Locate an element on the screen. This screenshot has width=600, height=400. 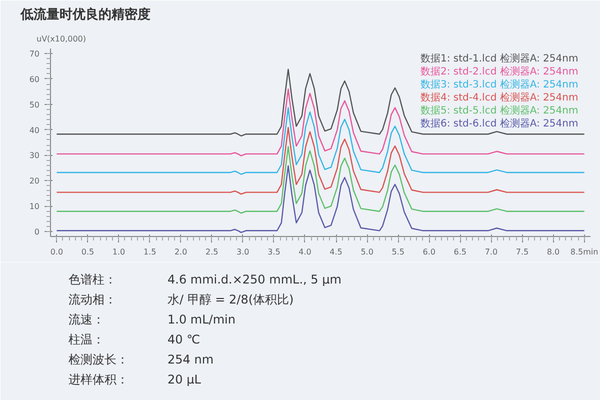
text: 水/ 甲醇 = 2/8(体积比) is located at coordinates (231, 299).